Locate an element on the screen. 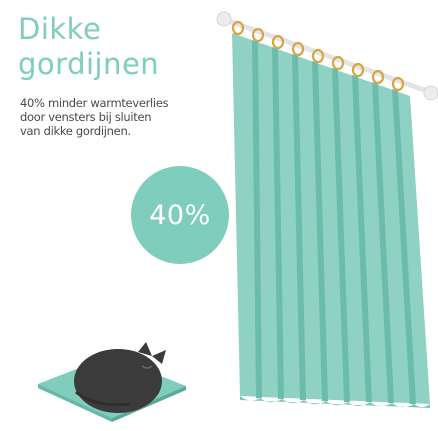  percentage-badge: 40% is located at coordinates (180, 215).